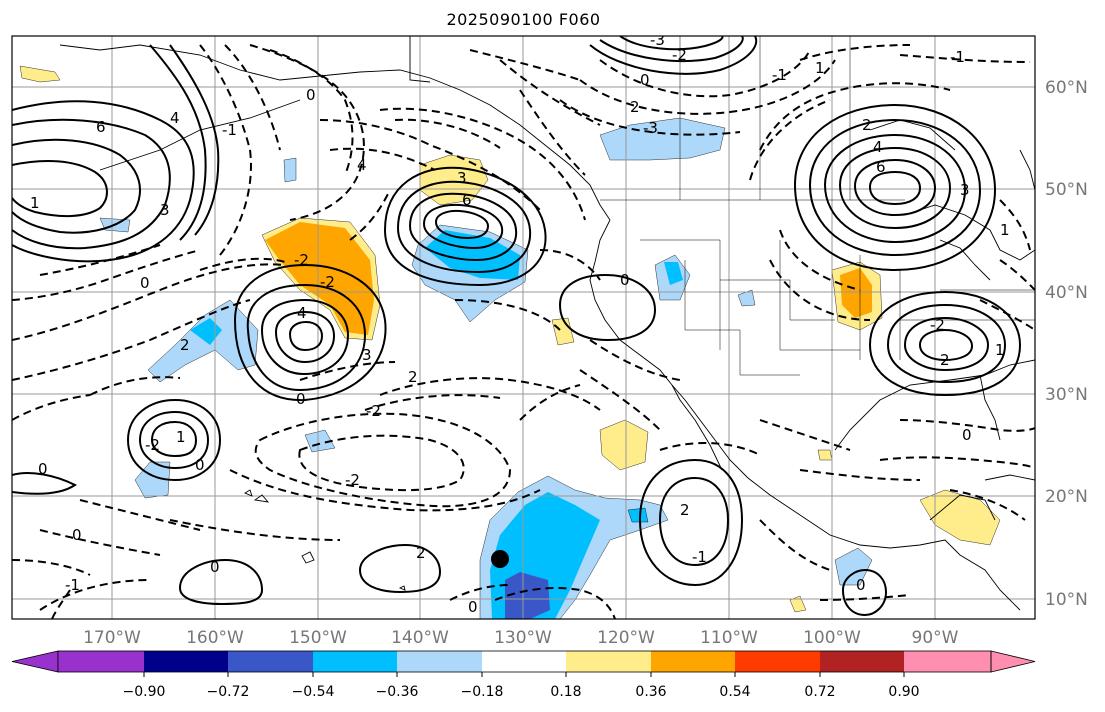 This screenshot has height=712, width=1105. What do you see at coordinates (935, 638) in the screenshot?
I see `lon-label: 90°W` at bounding box center [935, 638].